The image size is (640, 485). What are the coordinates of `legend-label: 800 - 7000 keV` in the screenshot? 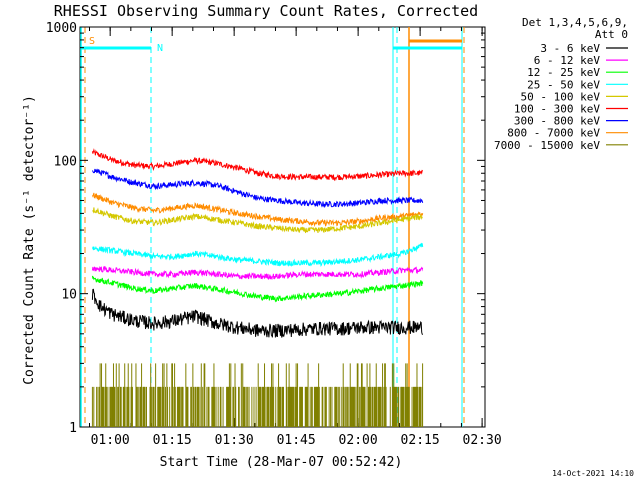 It's located at (553, 133).